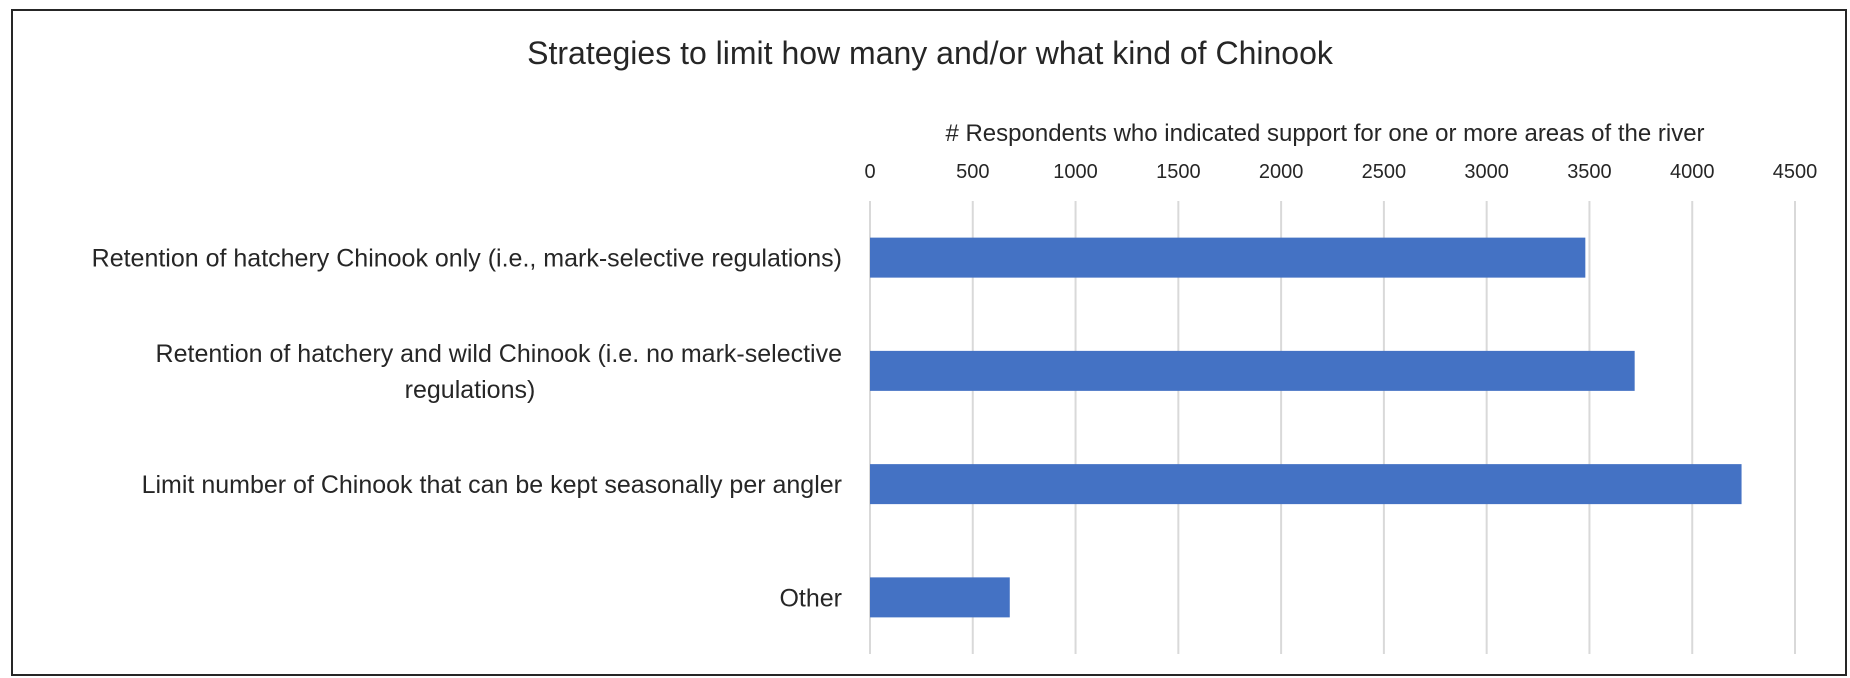  I want to click on x-tick-label: 2000, so click(1281, 172).